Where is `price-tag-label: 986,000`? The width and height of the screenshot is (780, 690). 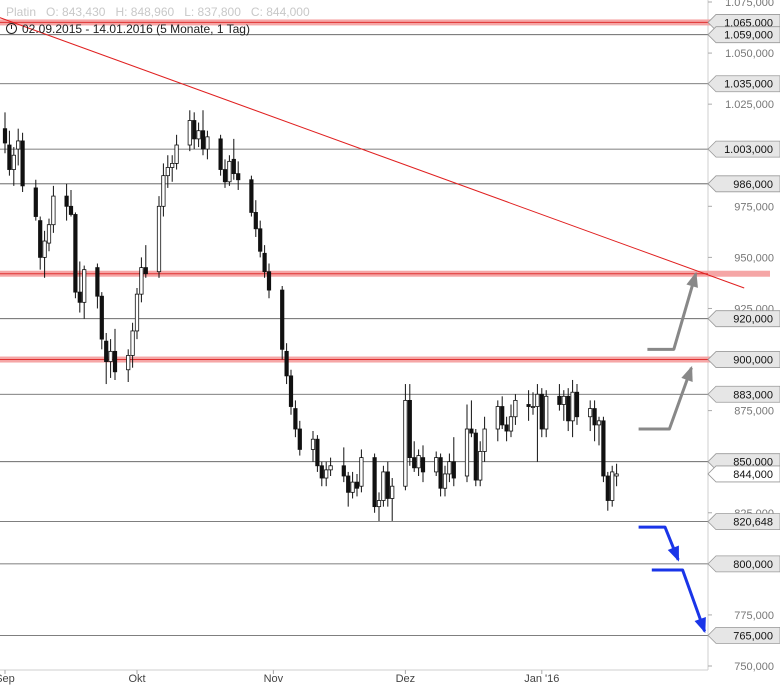 price-tag-label: 986,000 is located at coordinates (753, 185).